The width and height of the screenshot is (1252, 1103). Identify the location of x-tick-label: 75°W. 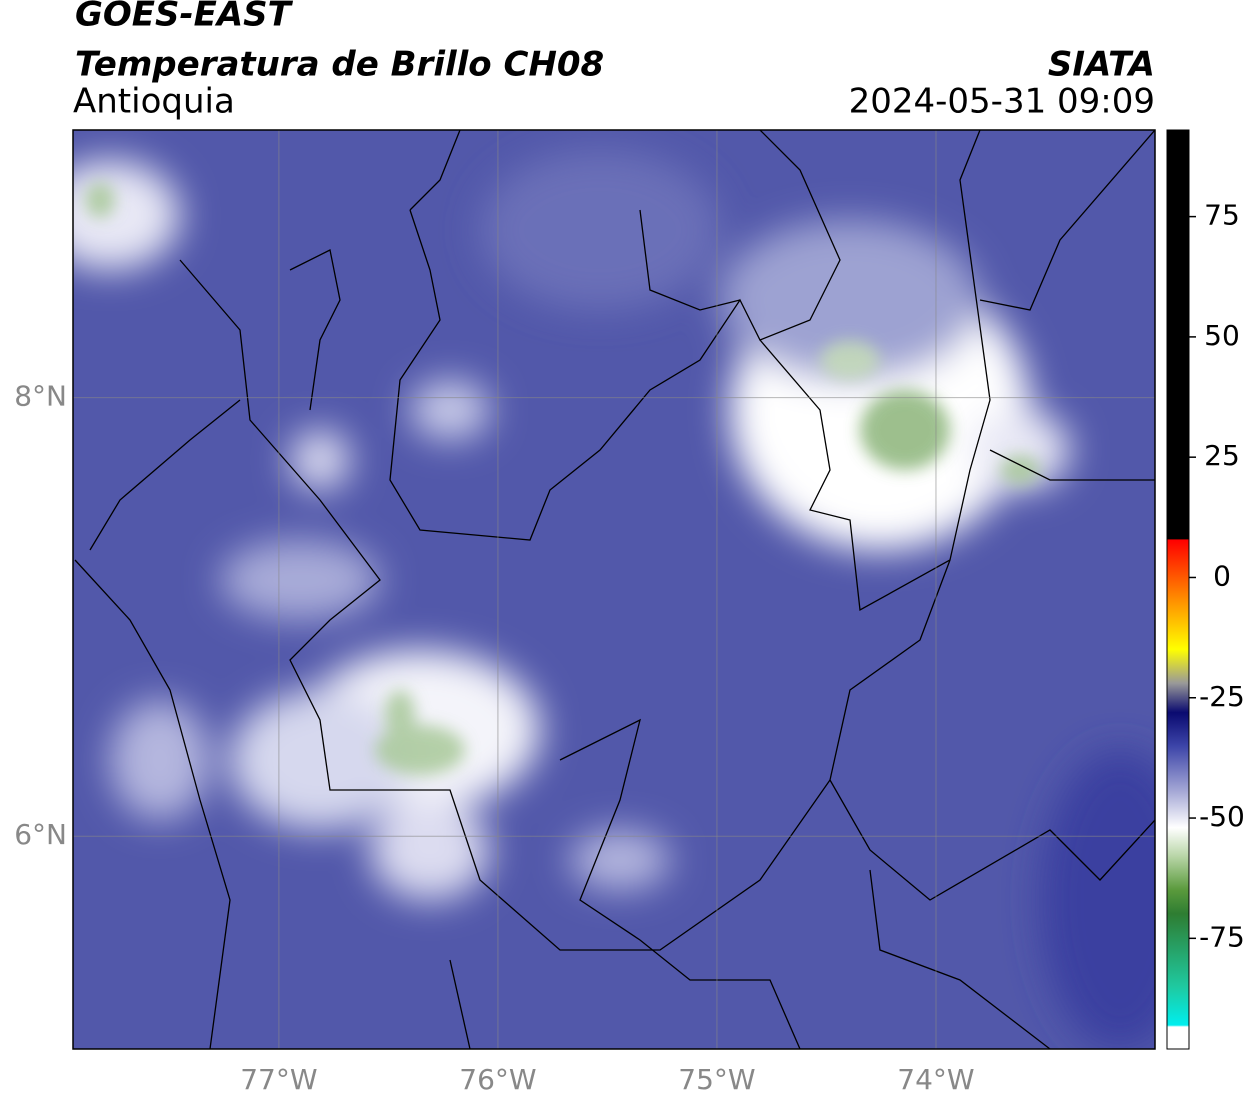
(716, 1079).